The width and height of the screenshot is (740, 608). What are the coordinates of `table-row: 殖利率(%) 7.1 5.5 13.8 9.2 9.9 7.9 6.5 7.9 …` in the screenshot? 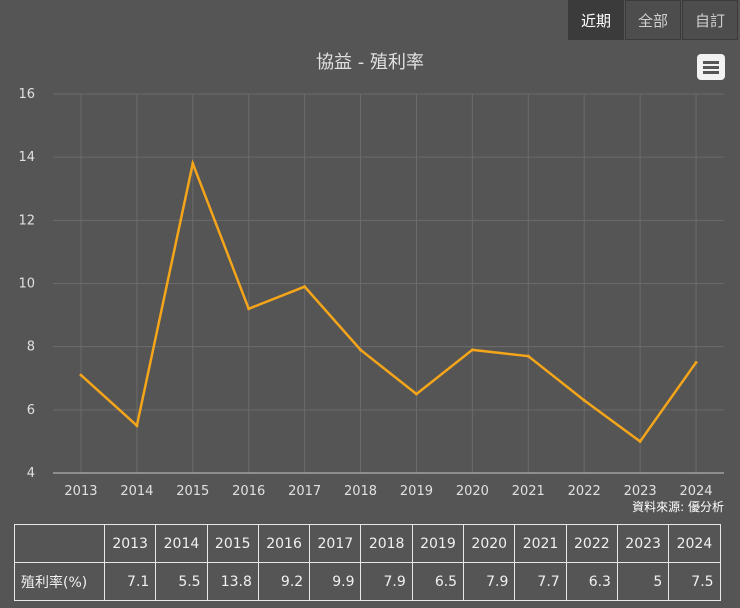 It's located at (367, 581).